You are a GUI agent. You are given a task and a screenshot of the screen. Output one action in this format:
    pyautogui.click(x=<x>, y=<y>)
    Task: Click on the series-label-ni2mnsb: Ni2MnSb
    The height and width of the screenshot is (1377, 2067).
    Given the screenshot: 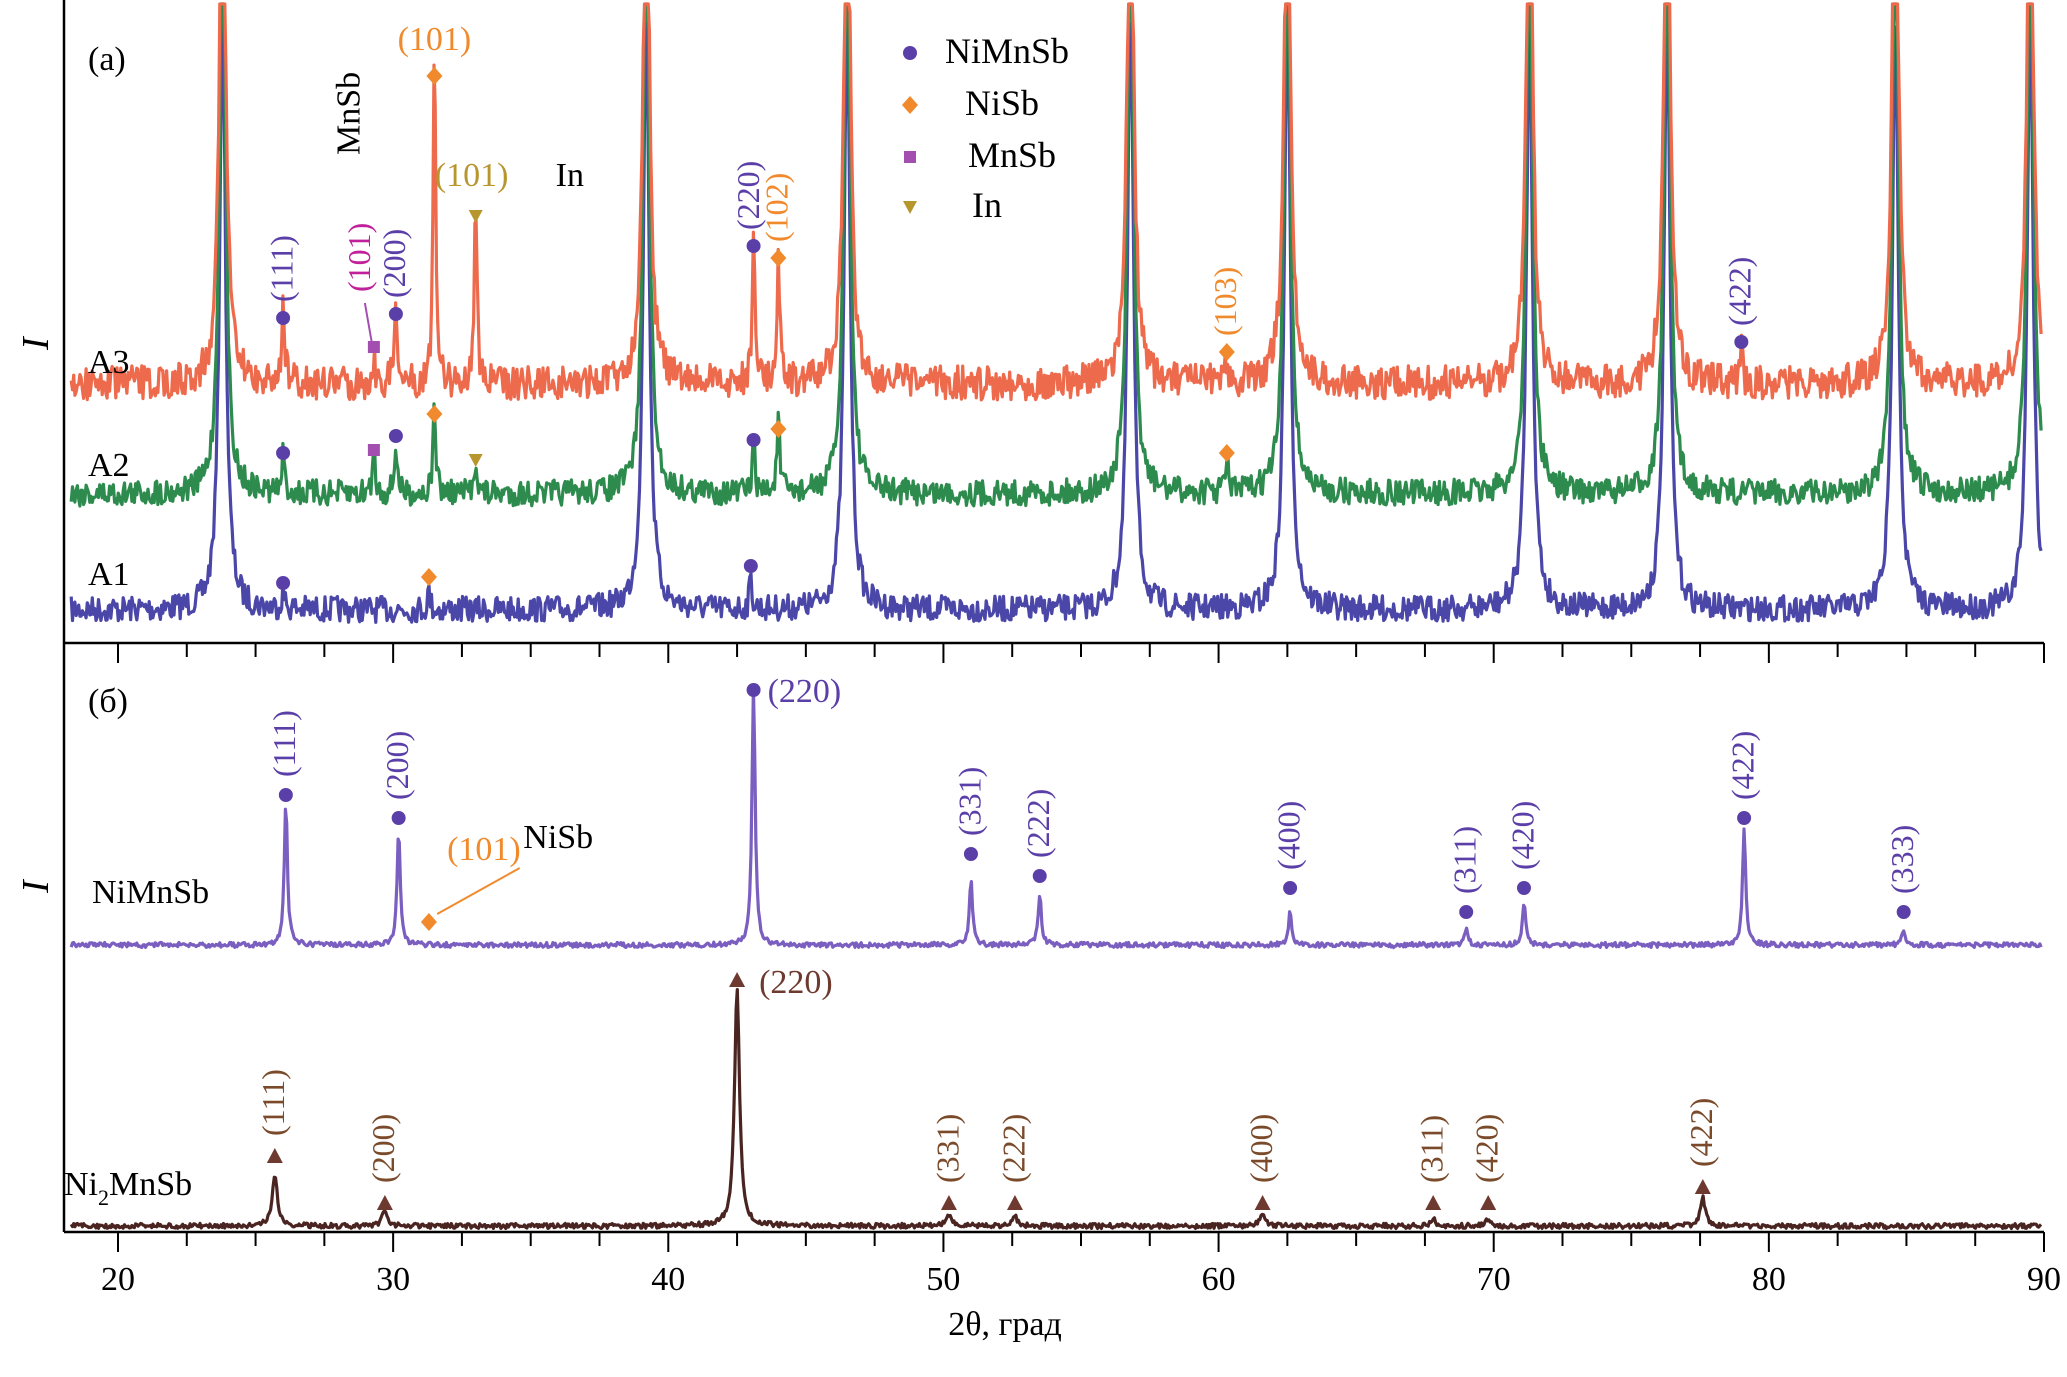 What is the action you would take?
    pyautogui.click(x=128, y=1188)
    